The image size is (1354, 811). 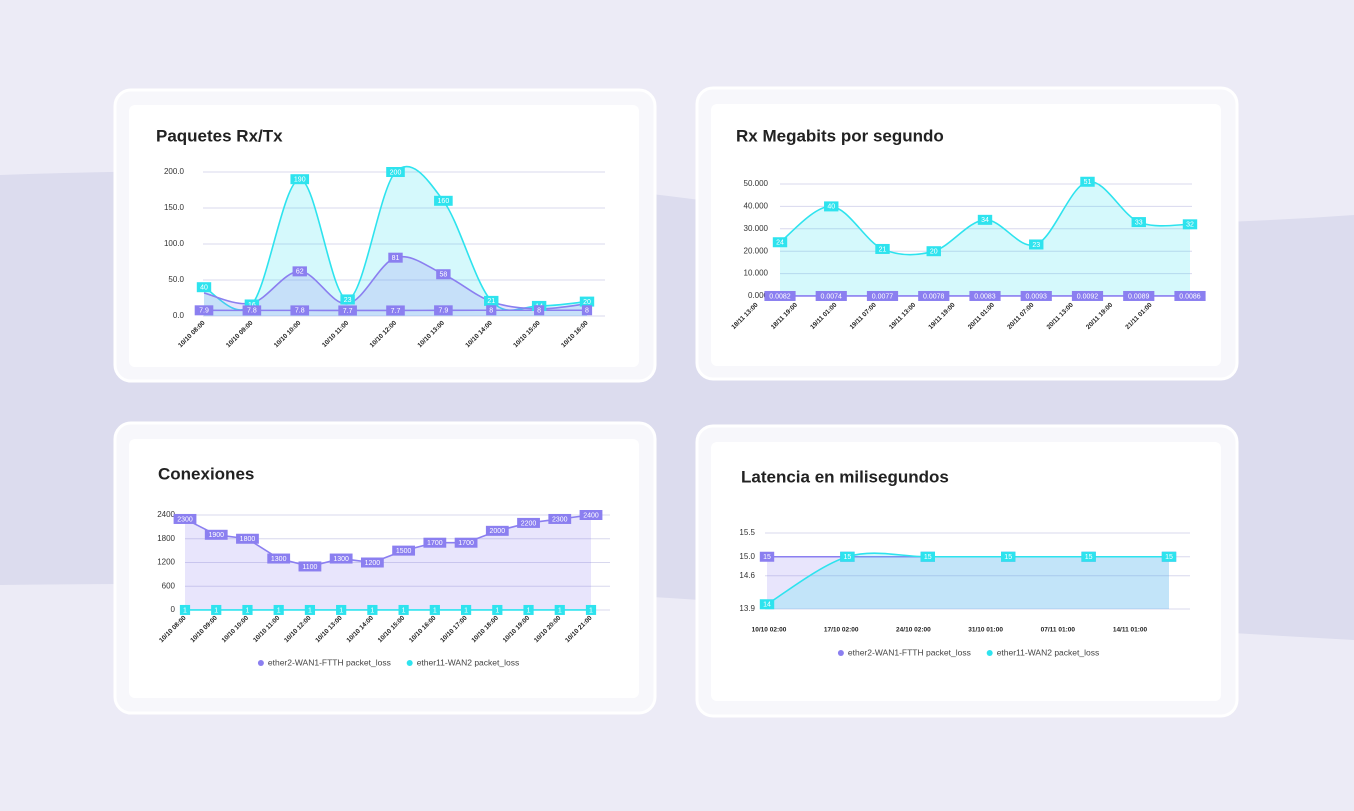 I want to click on data-label: 14, so click(x=767, y=604).